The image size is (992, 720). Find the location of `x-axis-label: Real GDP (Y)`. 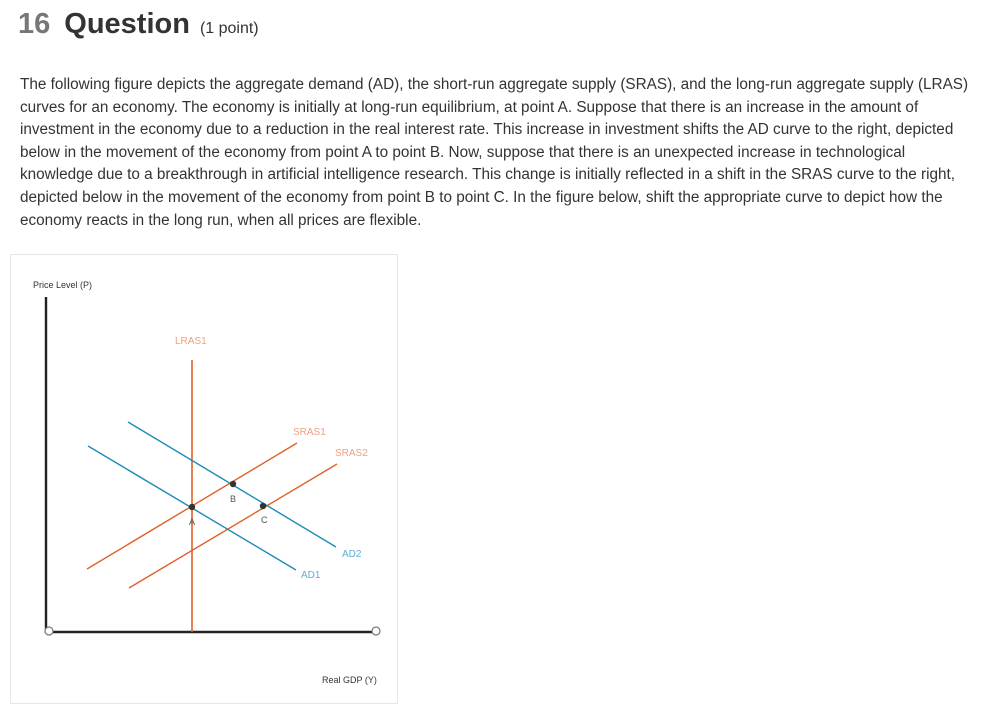

x-axis-label: Real GDP (Y) is located at coordinates (349, 680).